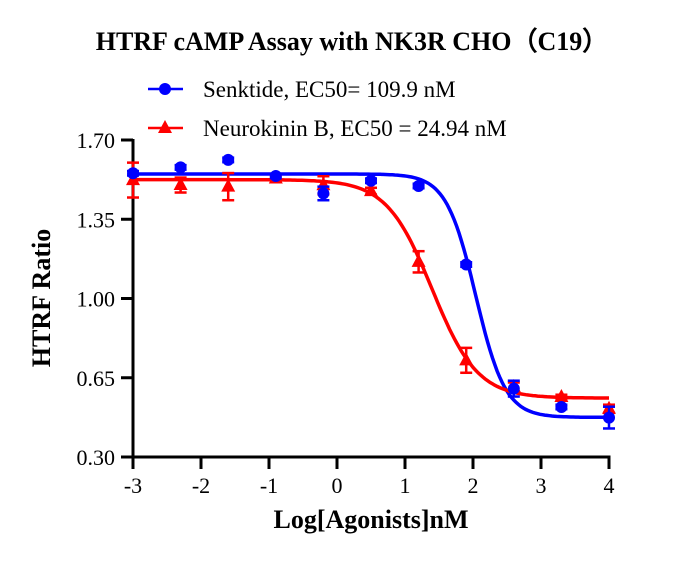 The image size is (695, 561). Describe the element at coordinates (165, 126) in the screenshot. I see `legend-marker-triangle` at that location.